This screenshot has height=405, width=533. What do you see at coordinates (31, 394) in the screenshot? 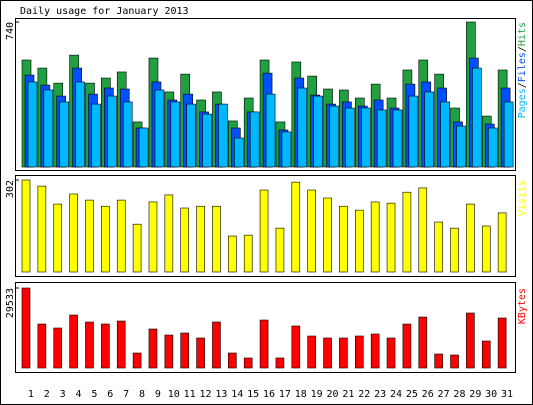
I see `x-tick-label: 1` at bounding box center [31, 394].